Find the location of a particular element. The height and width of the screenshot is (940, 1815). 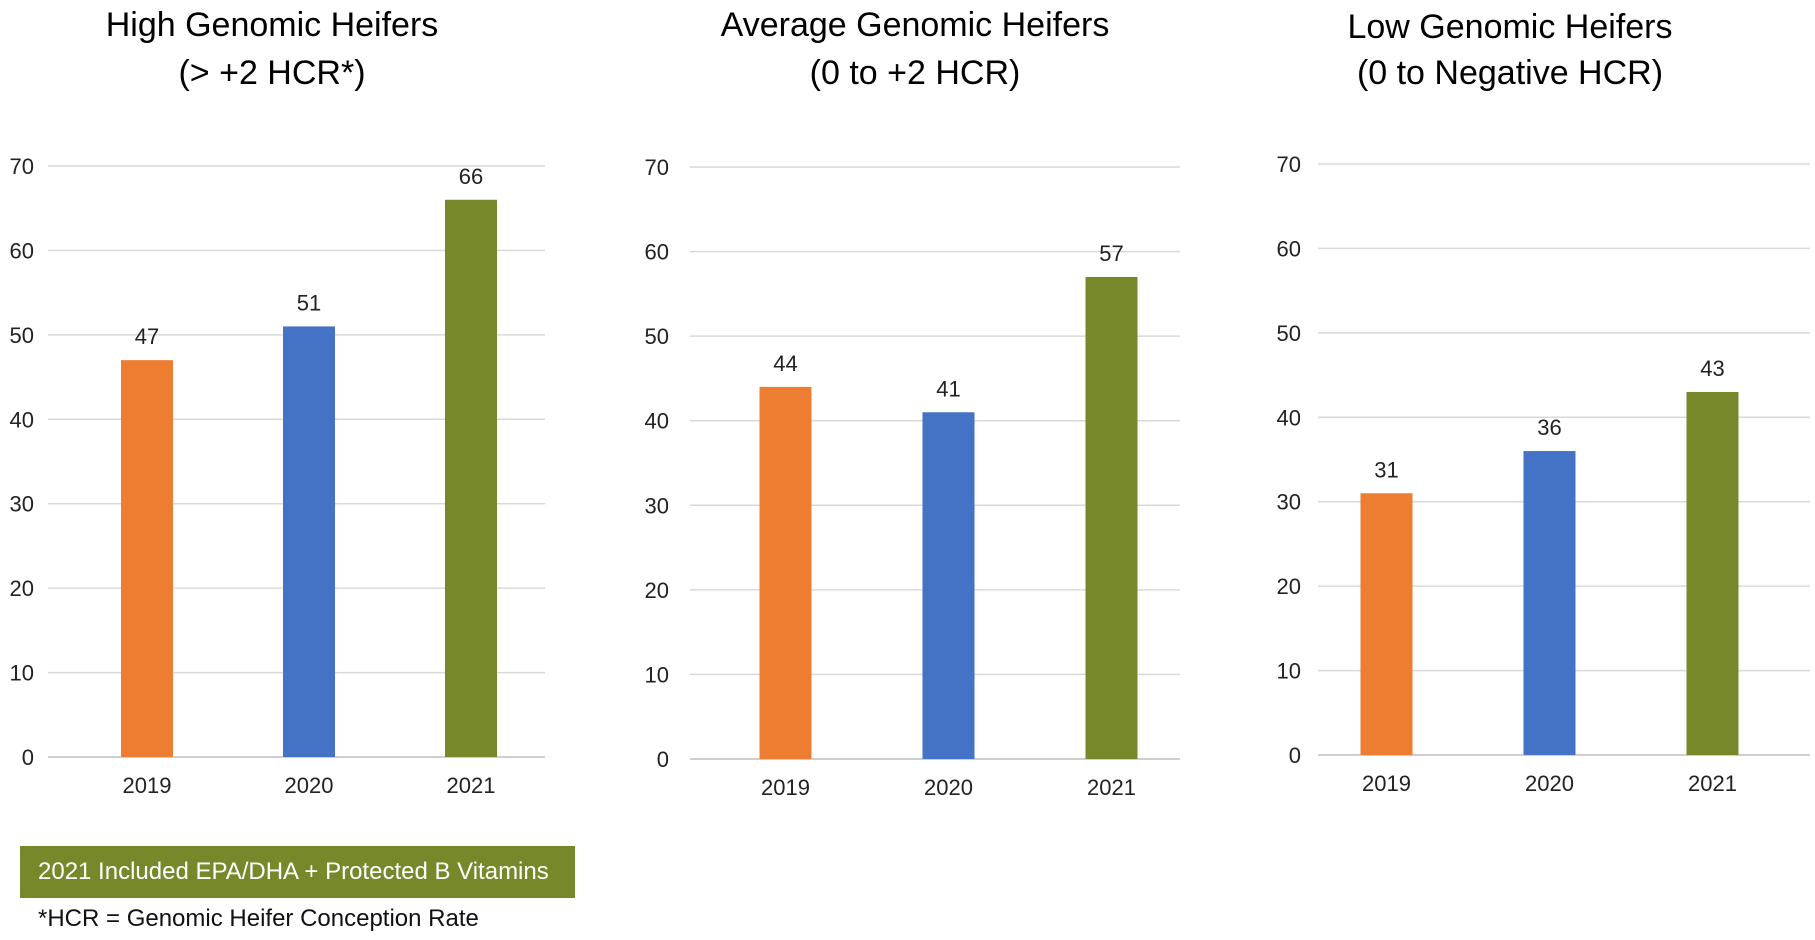

data-label: 51 is located at coordinates (309, 302).